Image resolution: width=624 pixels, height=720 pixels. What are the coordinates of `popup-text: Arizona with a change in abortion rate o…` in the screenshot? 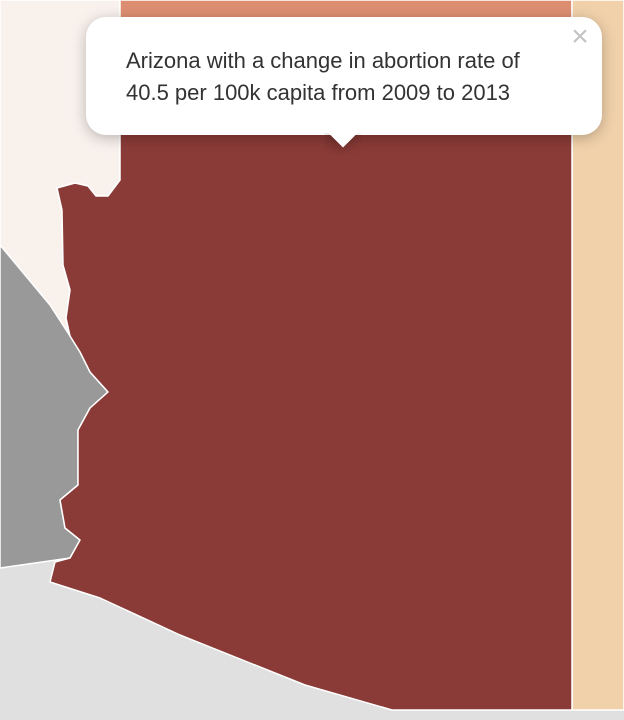 It's located at (323, 76).